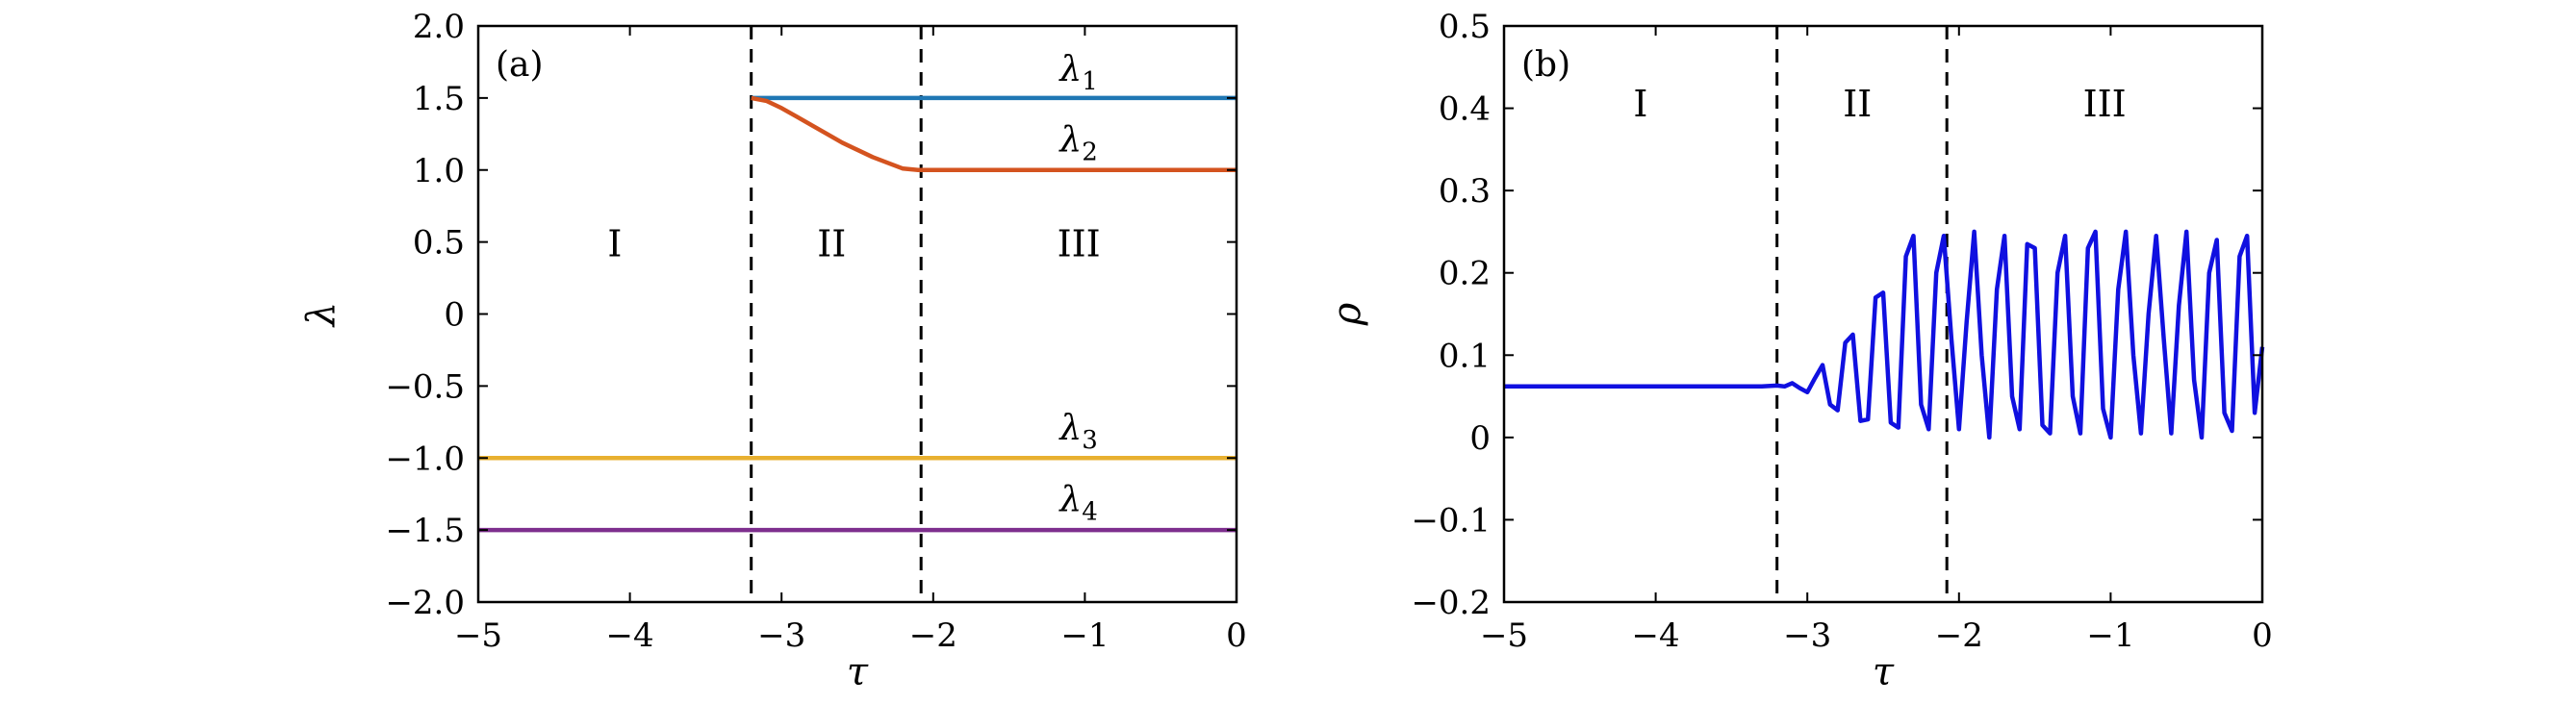  Describe the element at coordinates (1465, 191) in the screenshot. I see `y-tick-label: 0.3` at that location.